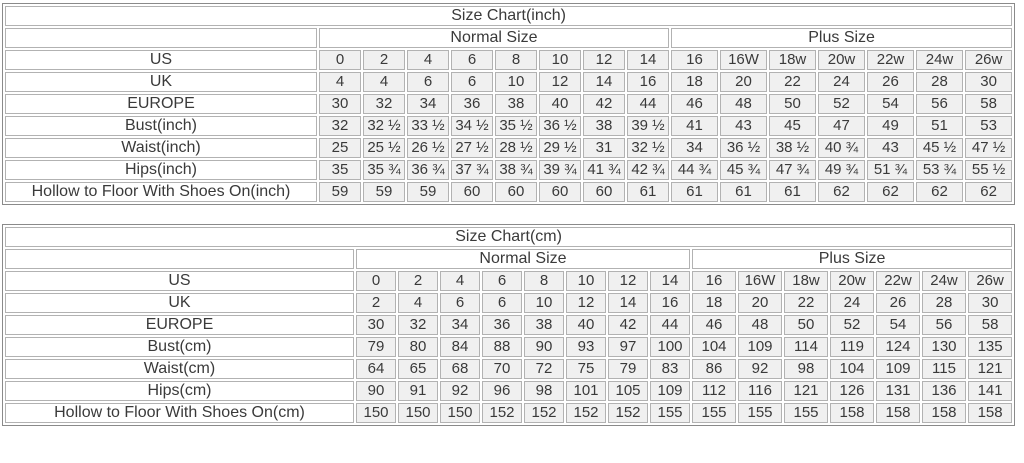  What do you see at coordinates (376, 369) in the screenshot?
I see `size-cell: 64` at bounding box center [376, 369].